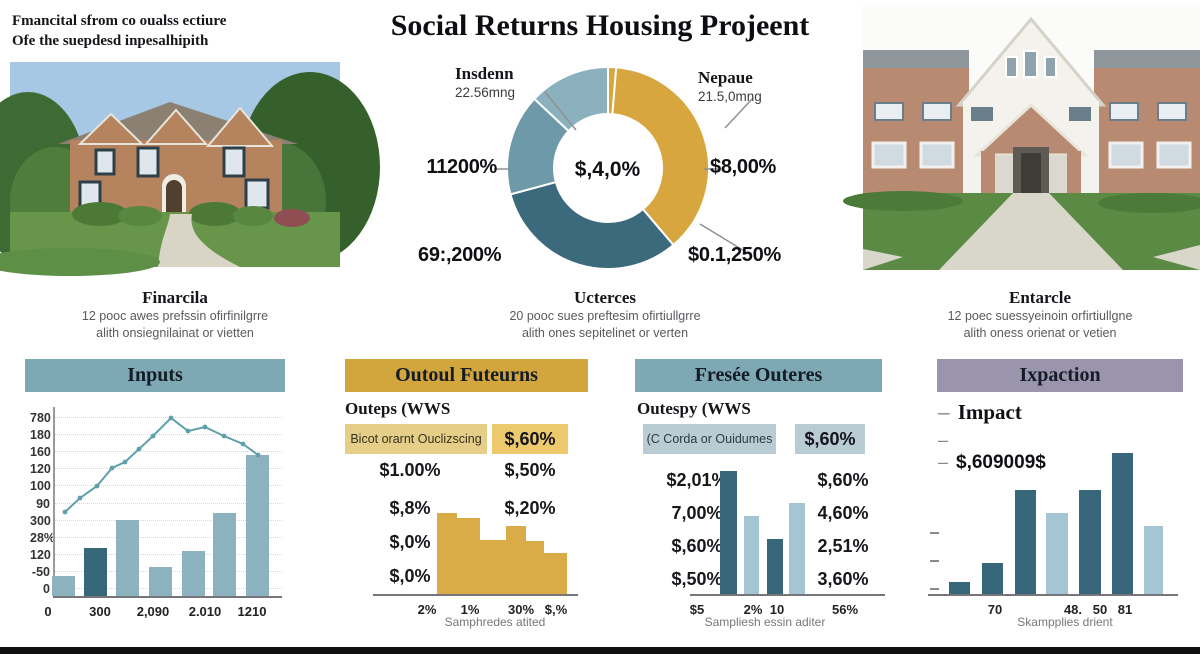  I want to click on impact-caption: Skampplies drient, so click(1065, 622).